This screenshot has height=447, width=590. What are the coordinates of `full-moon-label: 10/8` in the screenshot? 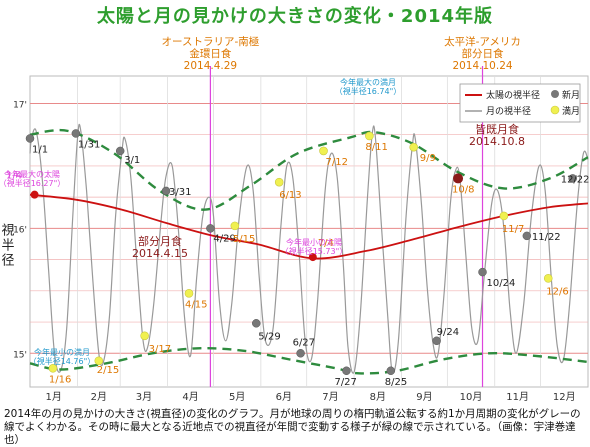 It's located at (463, 189).